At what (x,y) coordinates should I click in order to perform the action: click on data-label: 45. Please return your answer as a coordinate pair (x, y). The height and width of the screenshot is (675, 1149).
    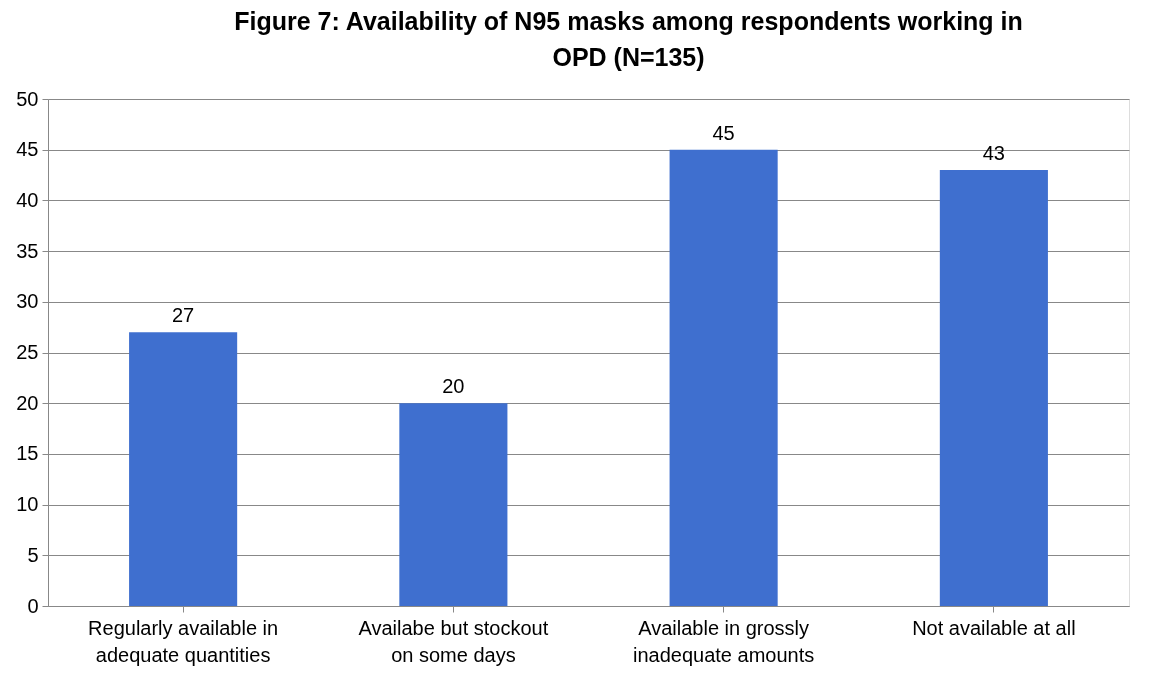
    Looking at the image, I should click on (723, 132).